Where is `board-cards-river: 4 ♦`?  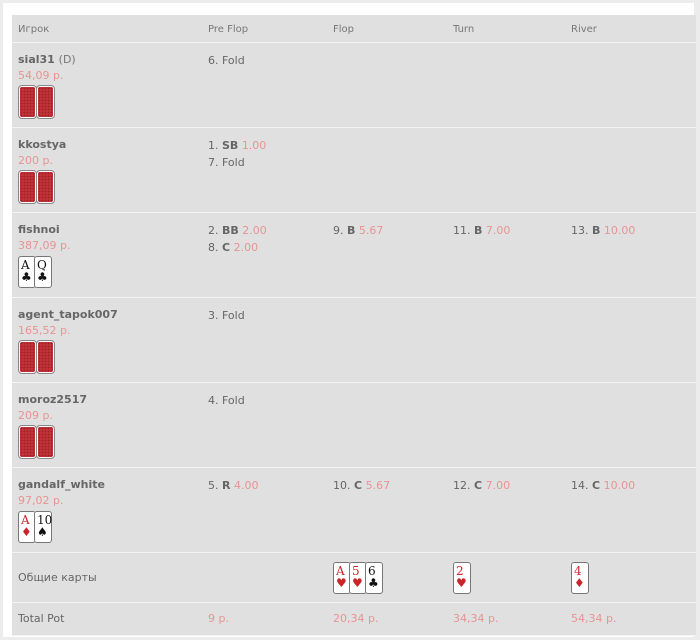 board-cards-river: 4 ♦ is located at coordinates (580, 578).